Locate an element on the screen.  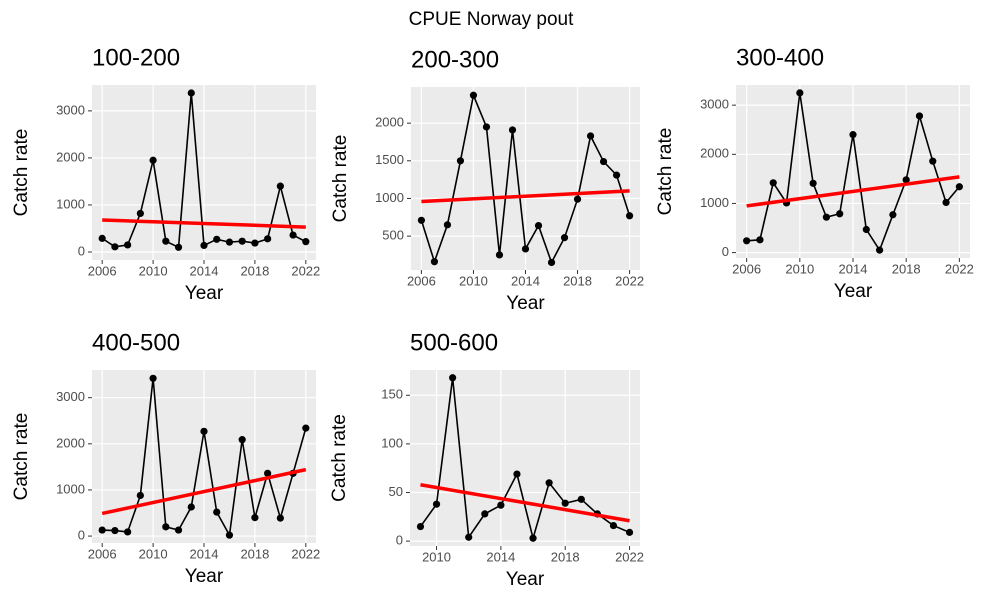
panel-title: 200-300 is located at coordinates (455, 59).